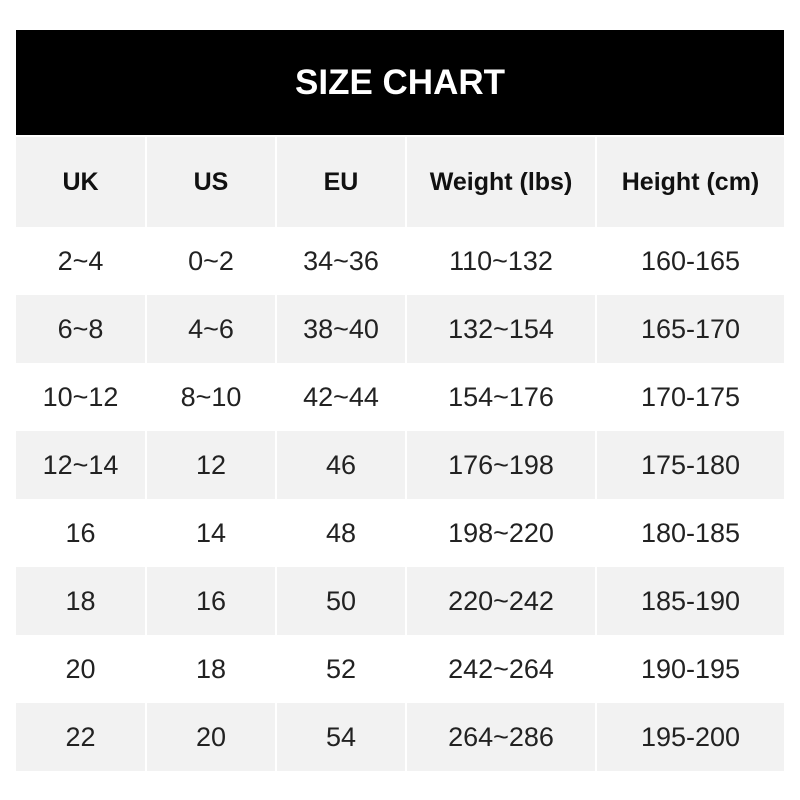 Image resolution: width=800 pixels, height=800 pixels. Describe the element at coordinates (501, 601) in the screenshot. I see `table-cell: 220~242` at that location.